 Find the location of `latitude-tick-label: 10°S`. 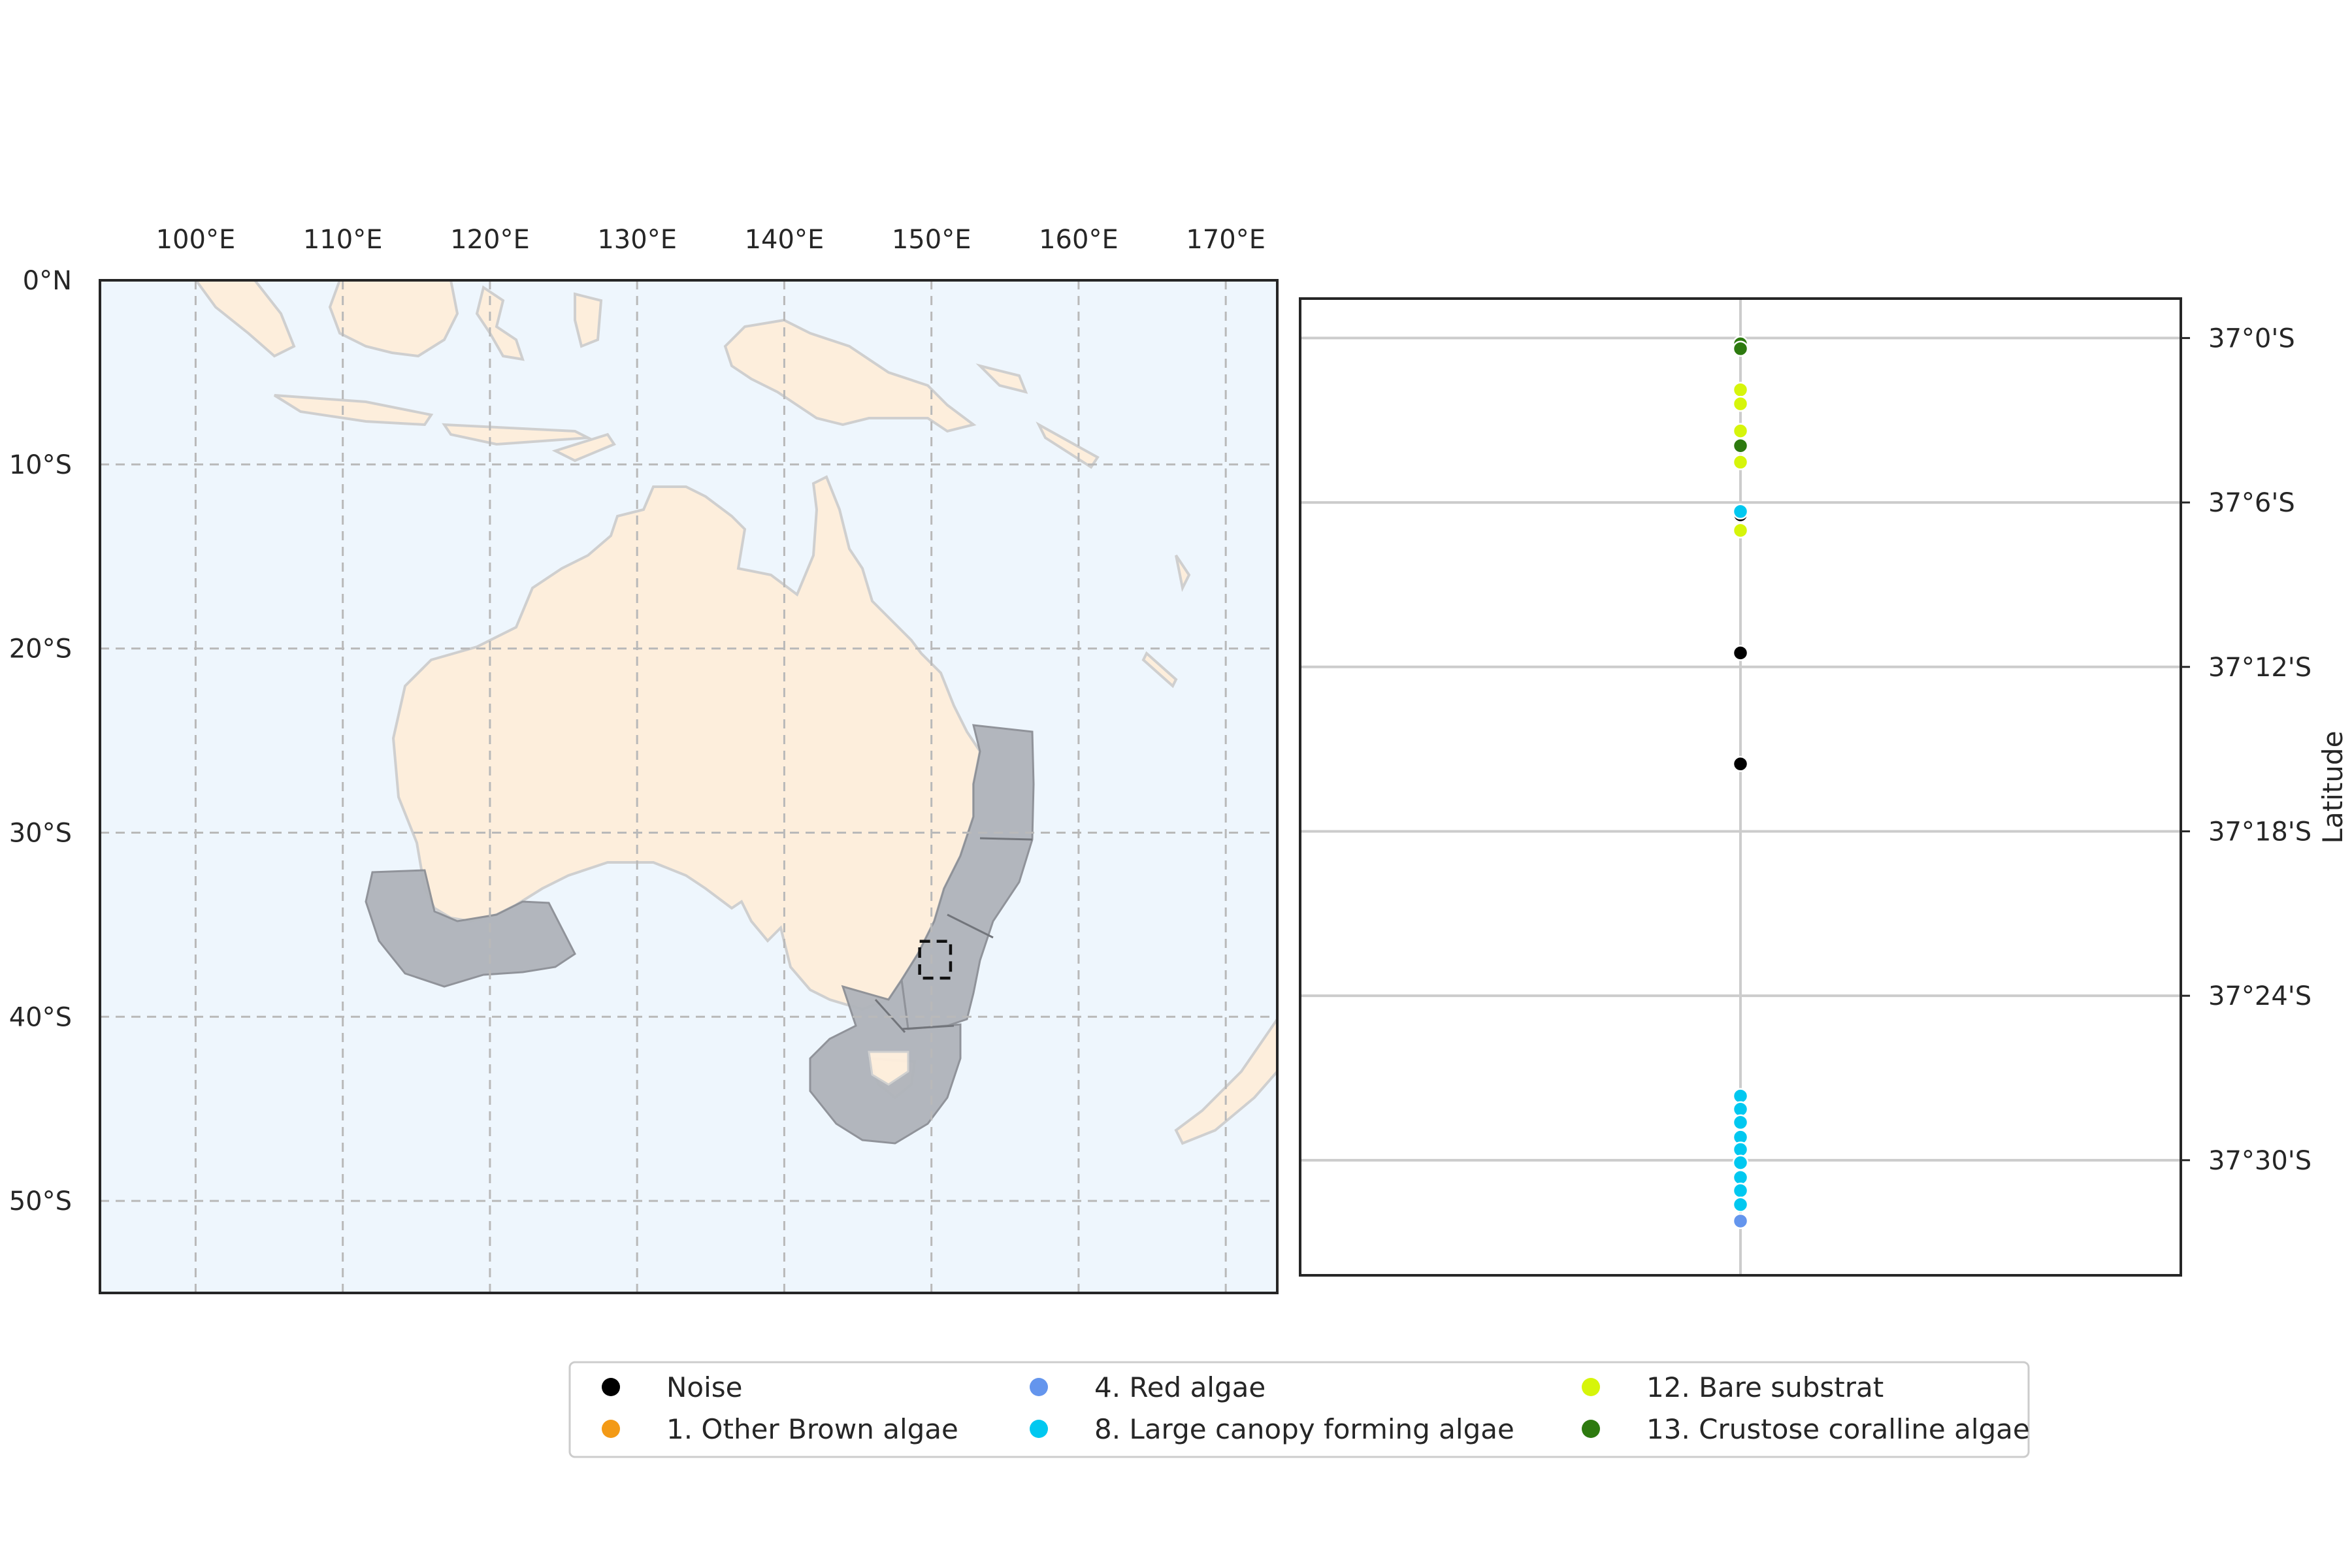

latitude-tick-label: 10°S is located at coordinates (40, 465).